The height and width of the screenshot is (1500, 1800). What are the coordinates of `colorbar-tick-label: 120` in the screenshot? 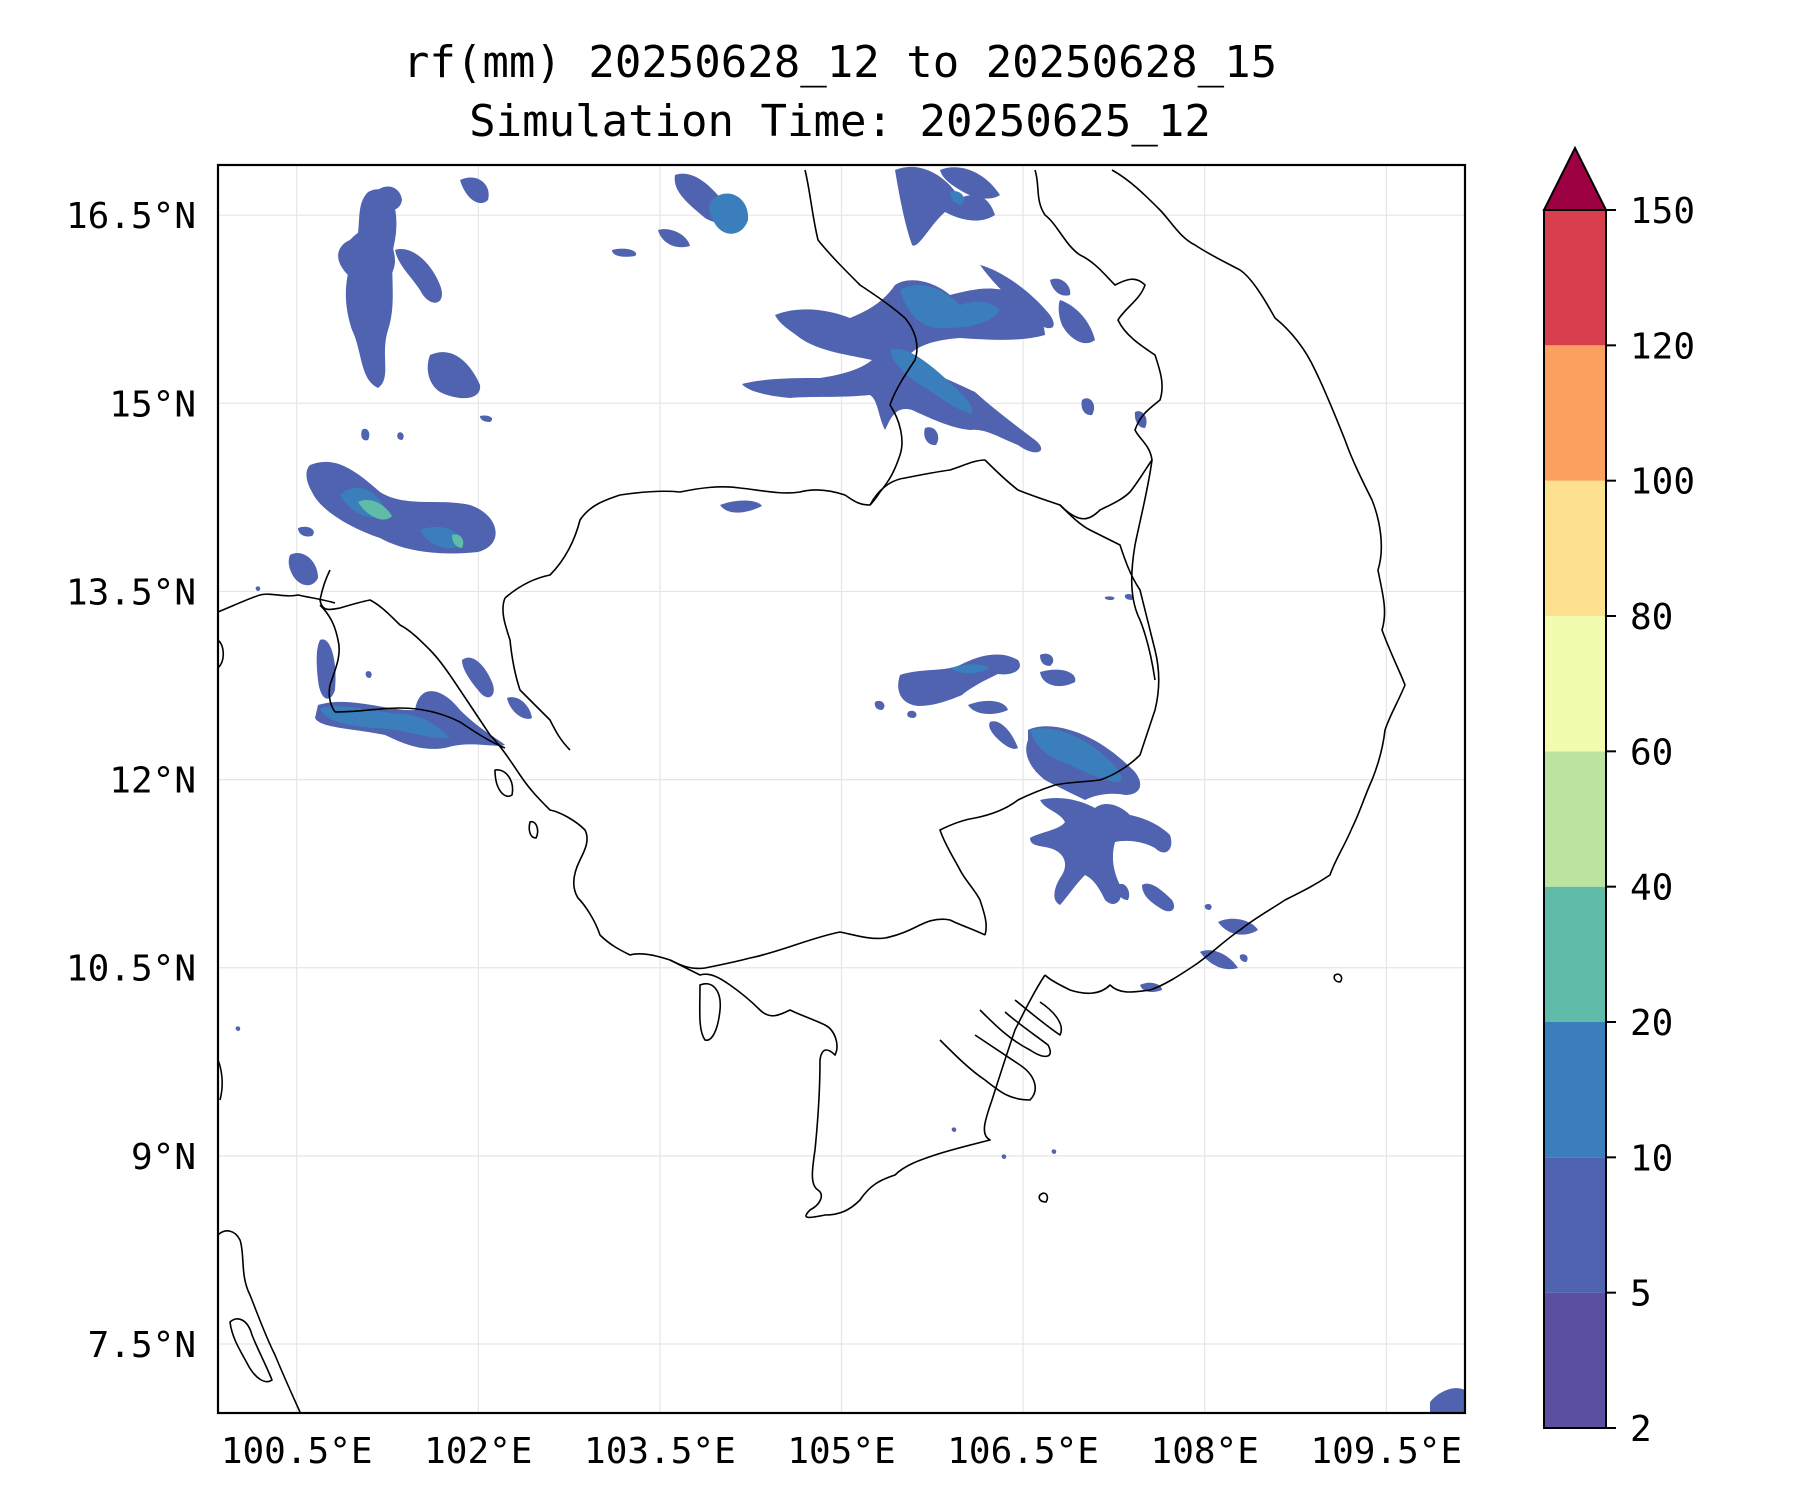 It's located at (1662, 346).